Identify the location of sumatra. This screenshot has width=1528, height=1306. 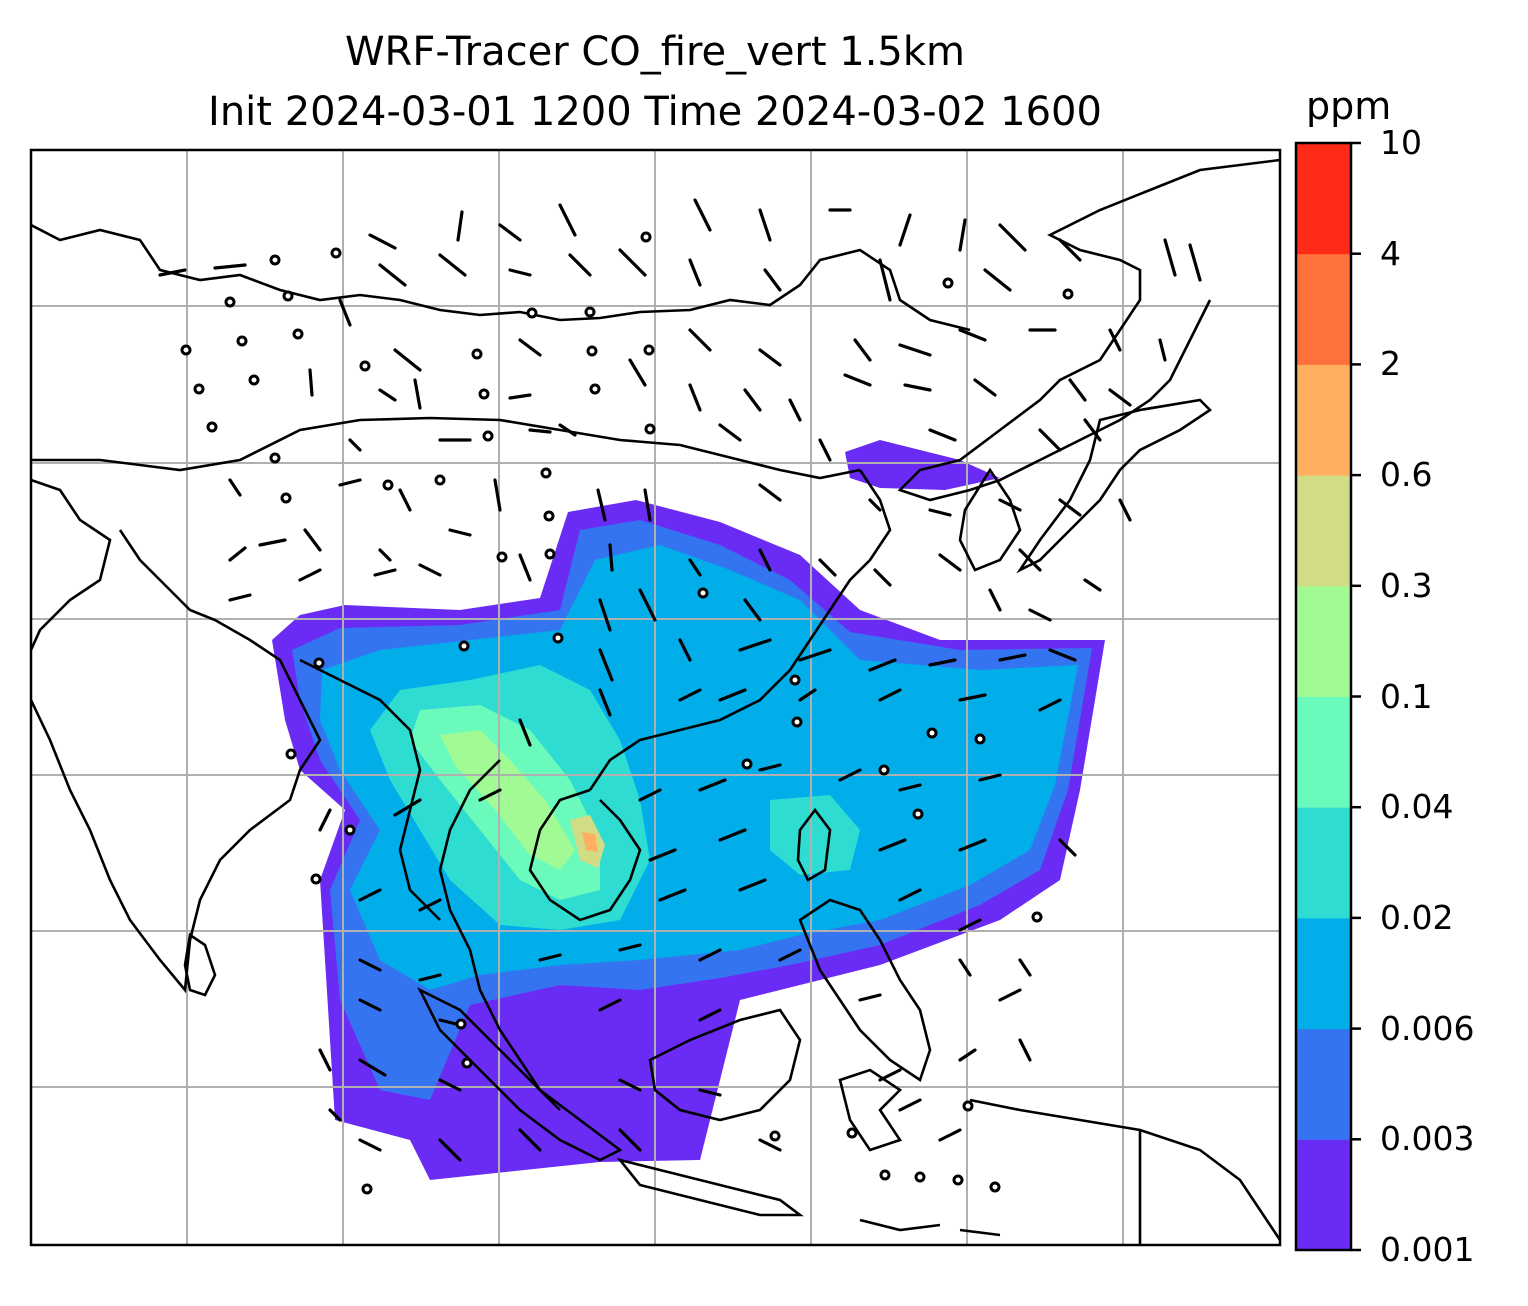
(520, 1074).